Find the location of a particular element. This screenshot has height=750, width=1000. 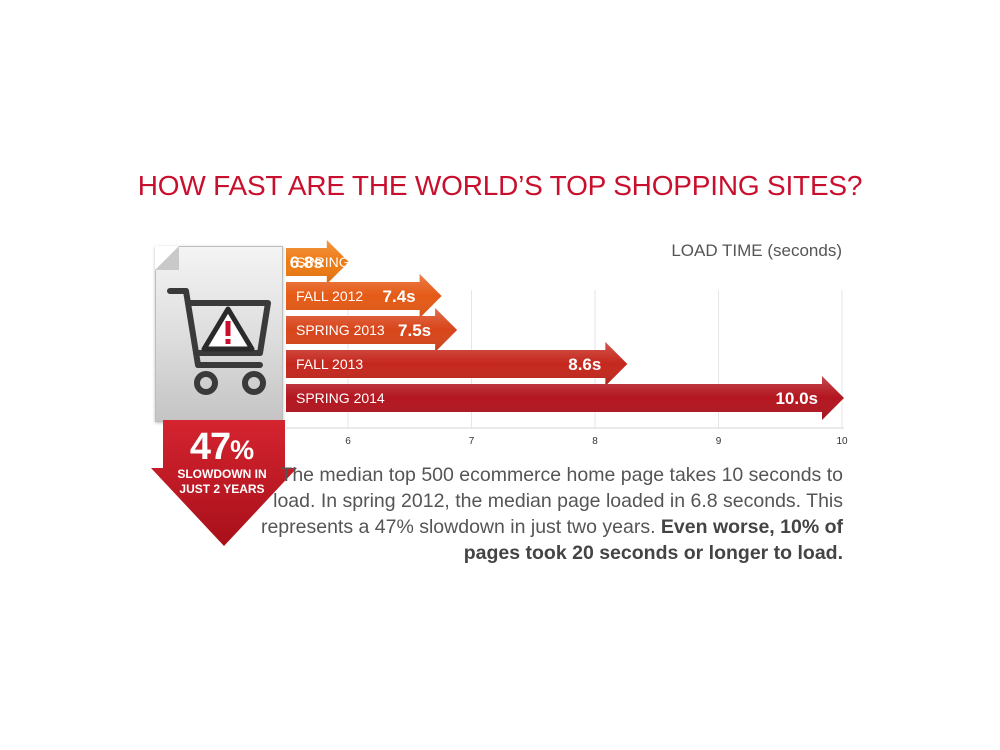

bar-category-label: FALL 2013 is located at coordinates (329, 364).